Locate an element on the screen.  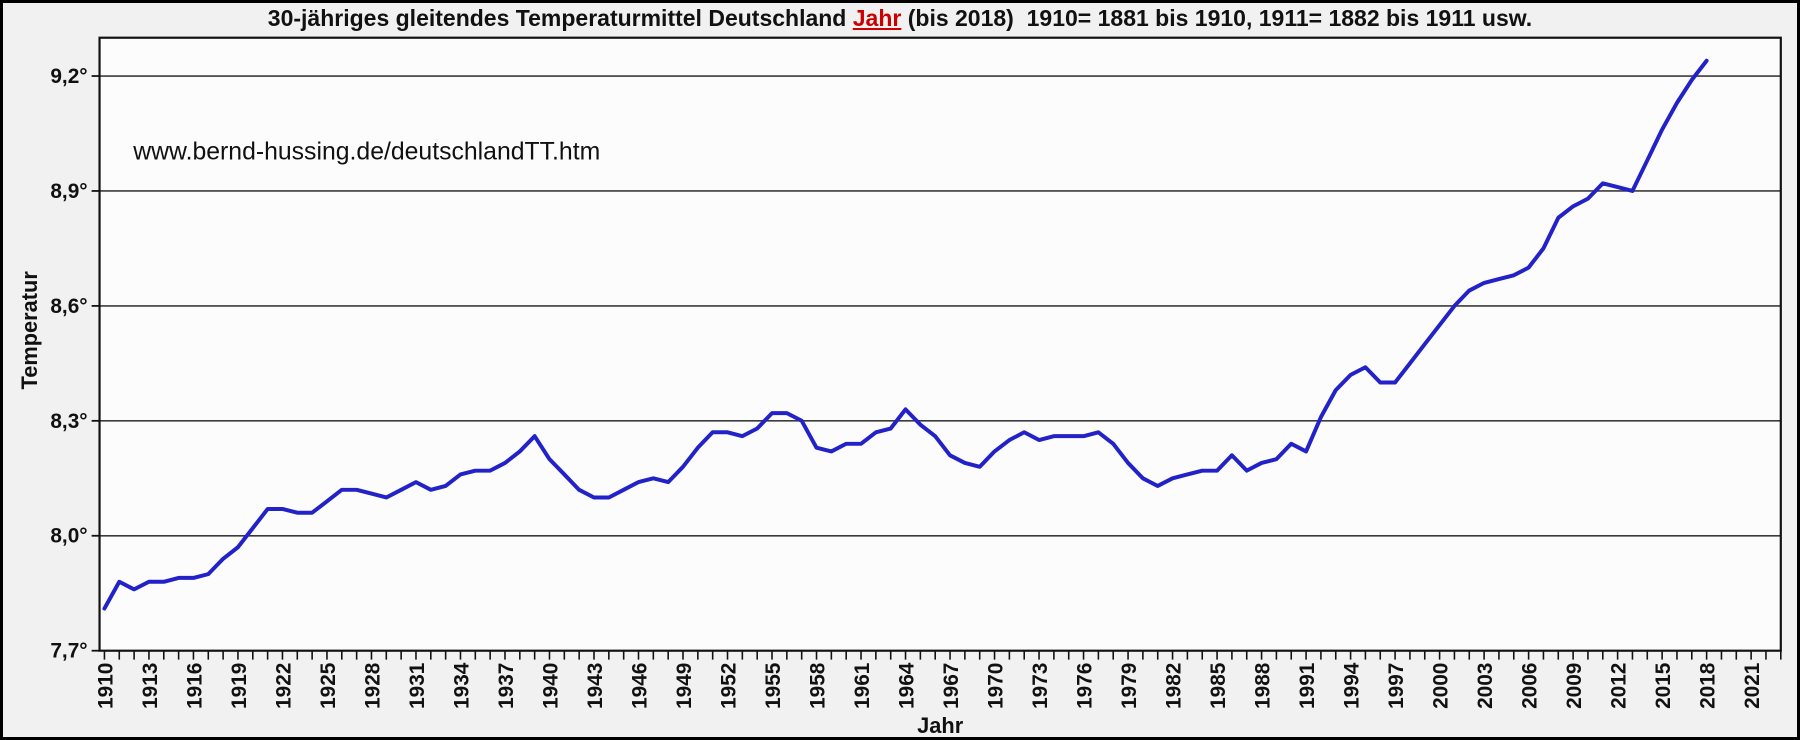
x-tick-label: 1982 is located at coordinates (1173, 686).